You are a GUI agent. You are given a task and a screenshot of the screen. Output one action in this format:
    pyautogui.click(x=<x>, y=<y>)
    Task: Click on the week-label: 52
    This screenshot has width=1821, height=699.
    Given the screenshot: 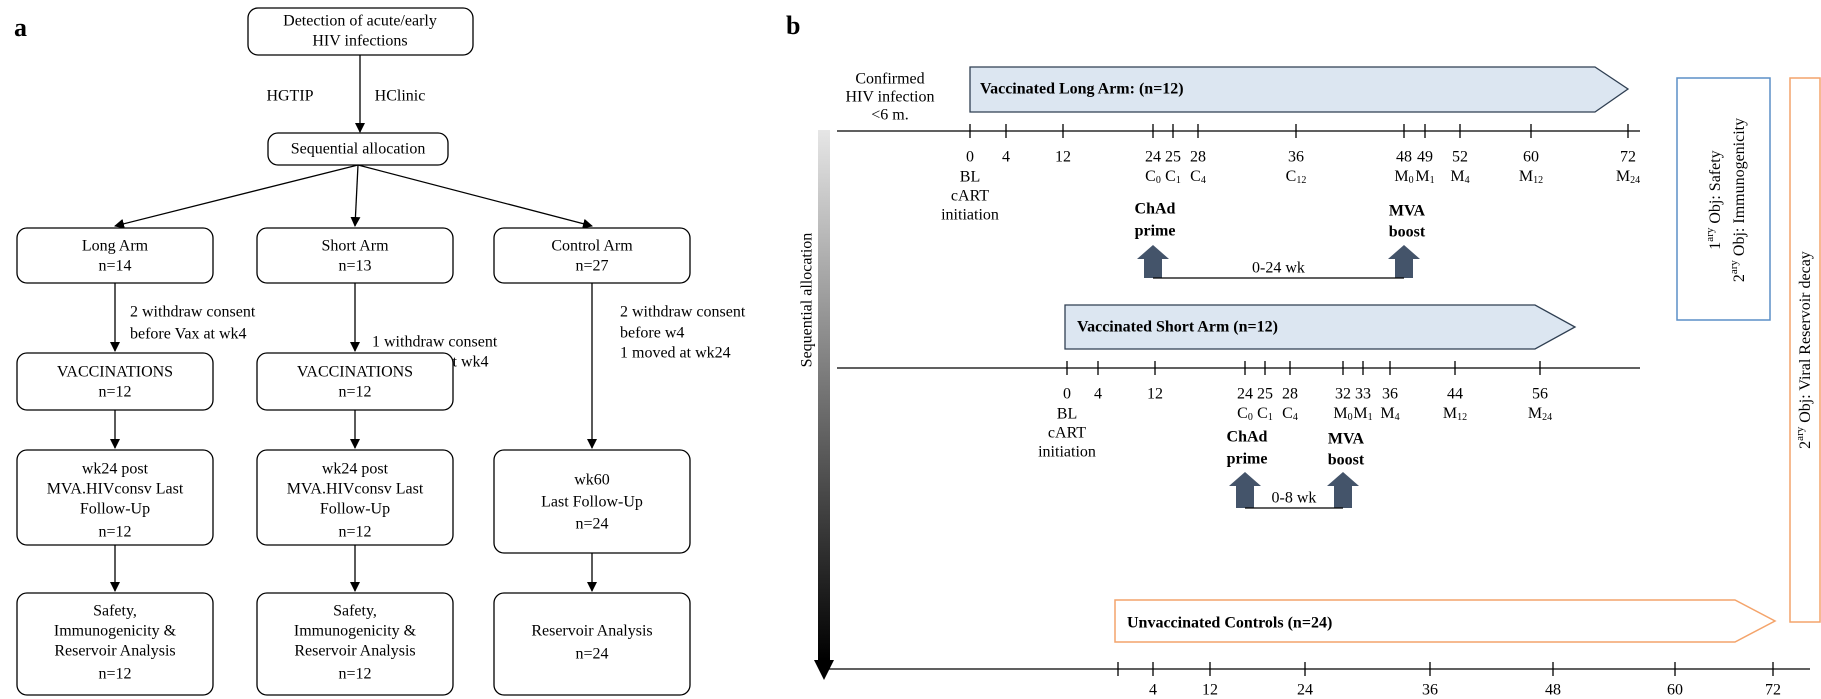 What is the action you would take?
    pyautogui.click(x=1460, y=157)
    